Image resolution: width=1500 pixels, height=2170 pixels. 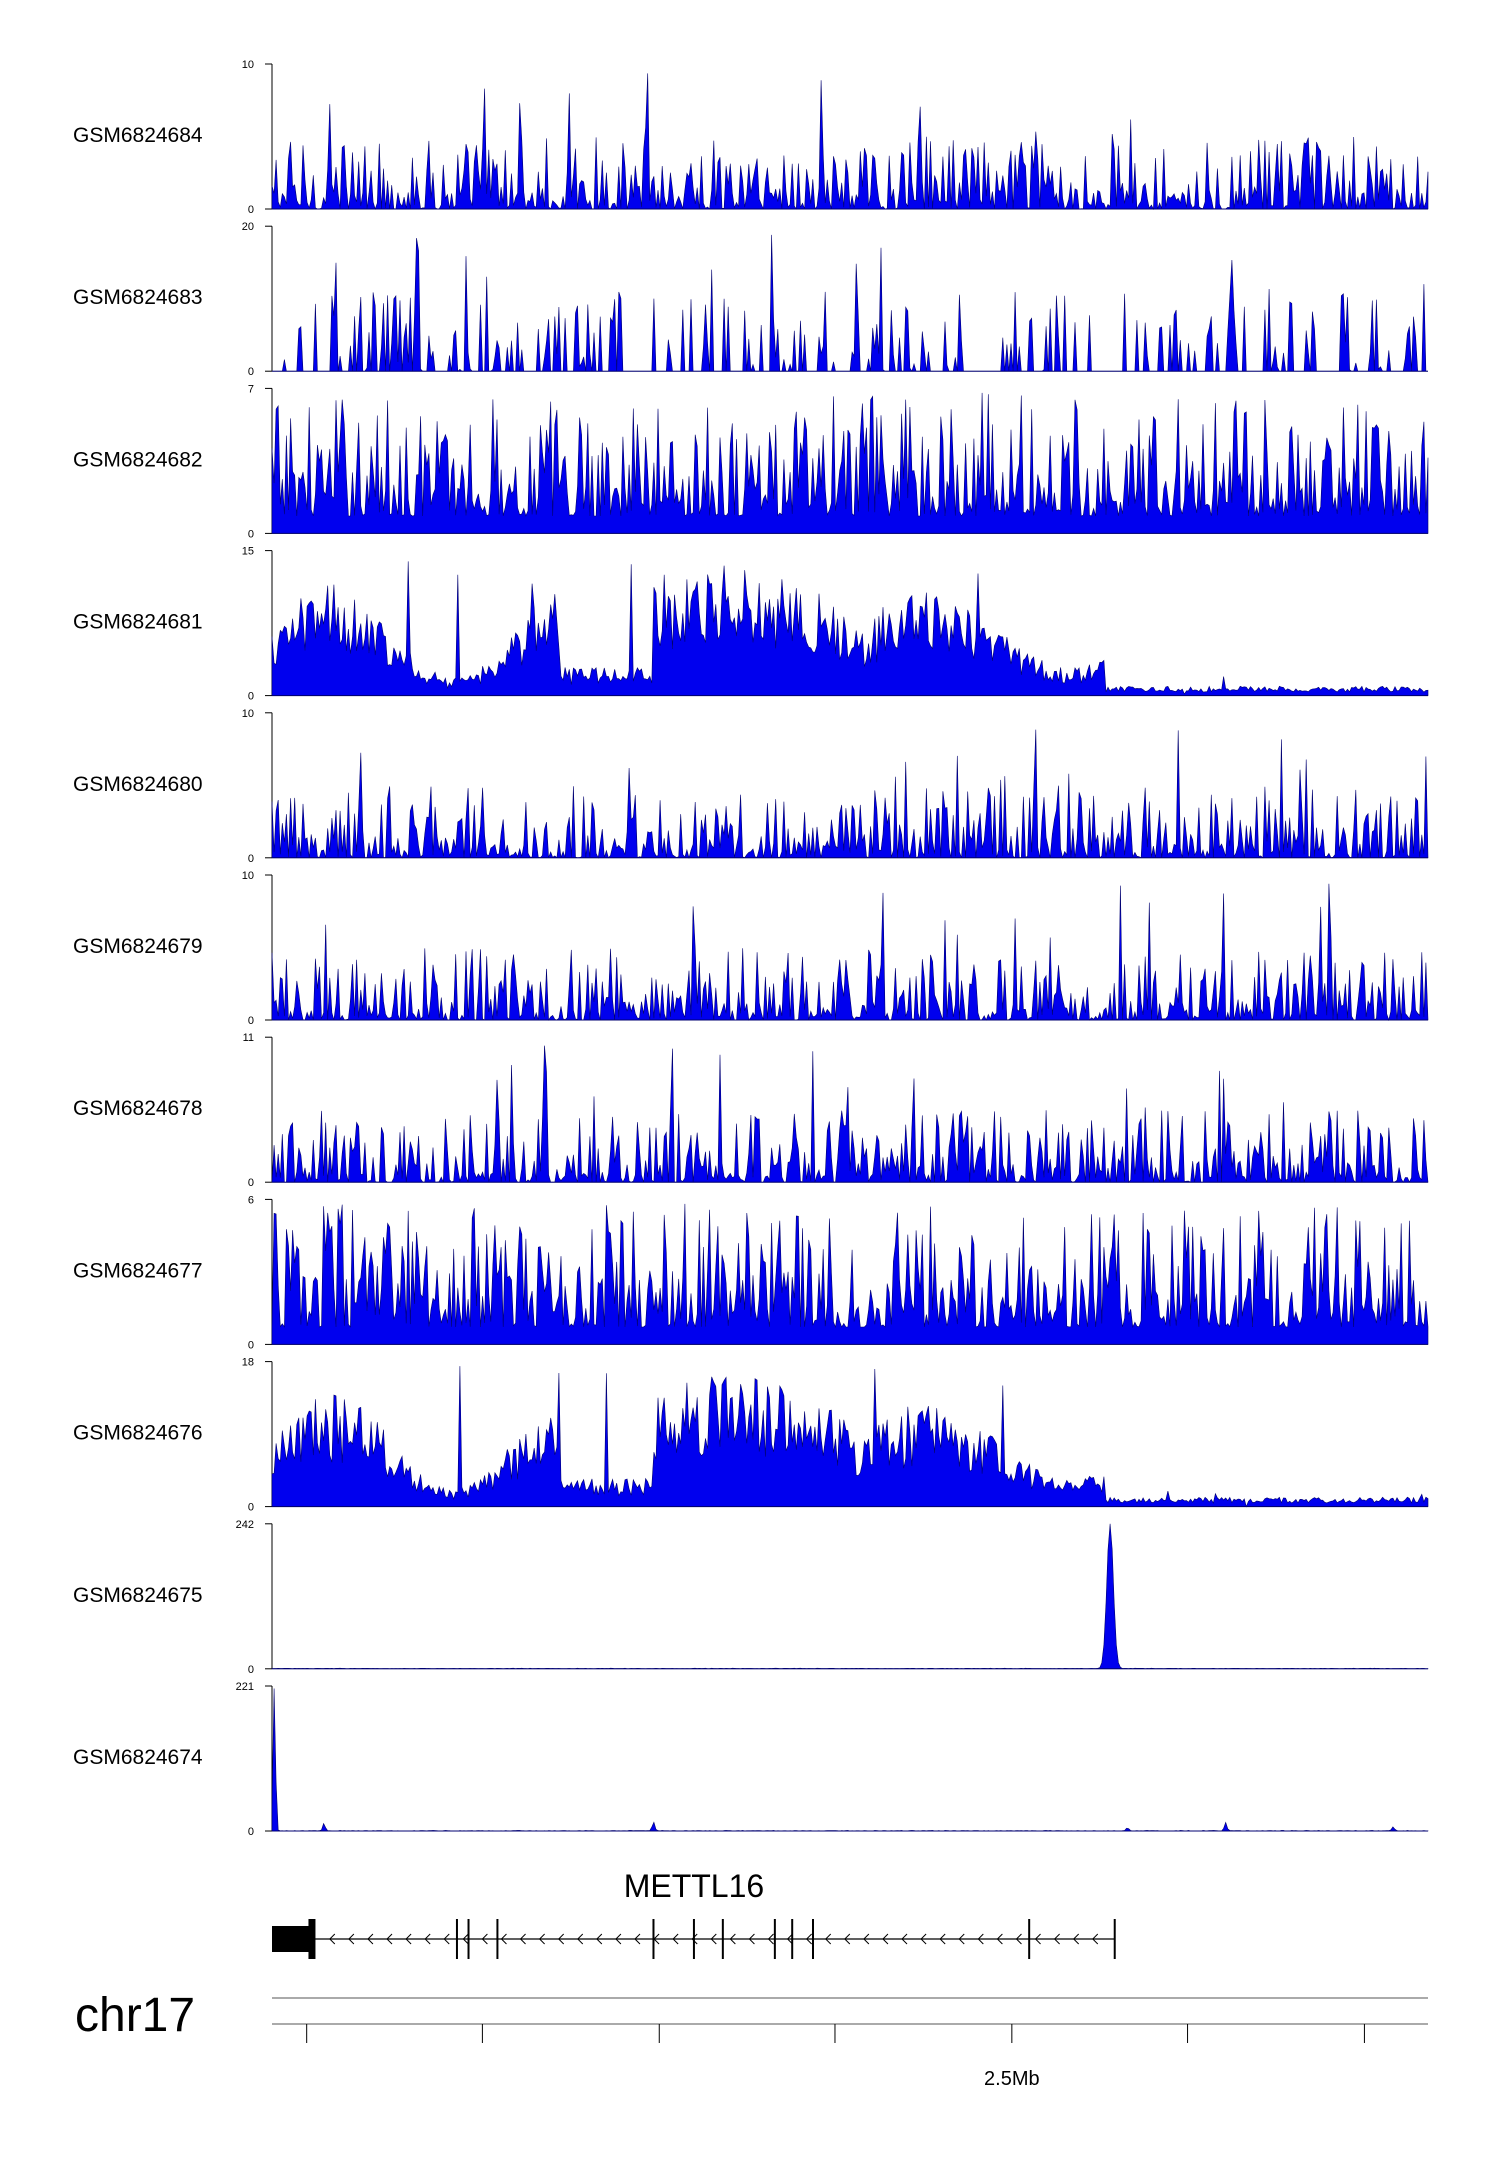 I want to click on chromosome-axis: chr17 2.5Mb, so click(x=751, y=2039).